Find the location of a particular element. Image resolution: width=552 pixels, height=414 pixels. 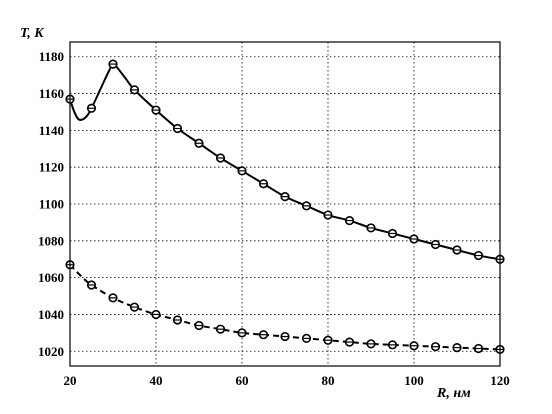

y-tick-label: 1020 is located at coordinates (51, 351).